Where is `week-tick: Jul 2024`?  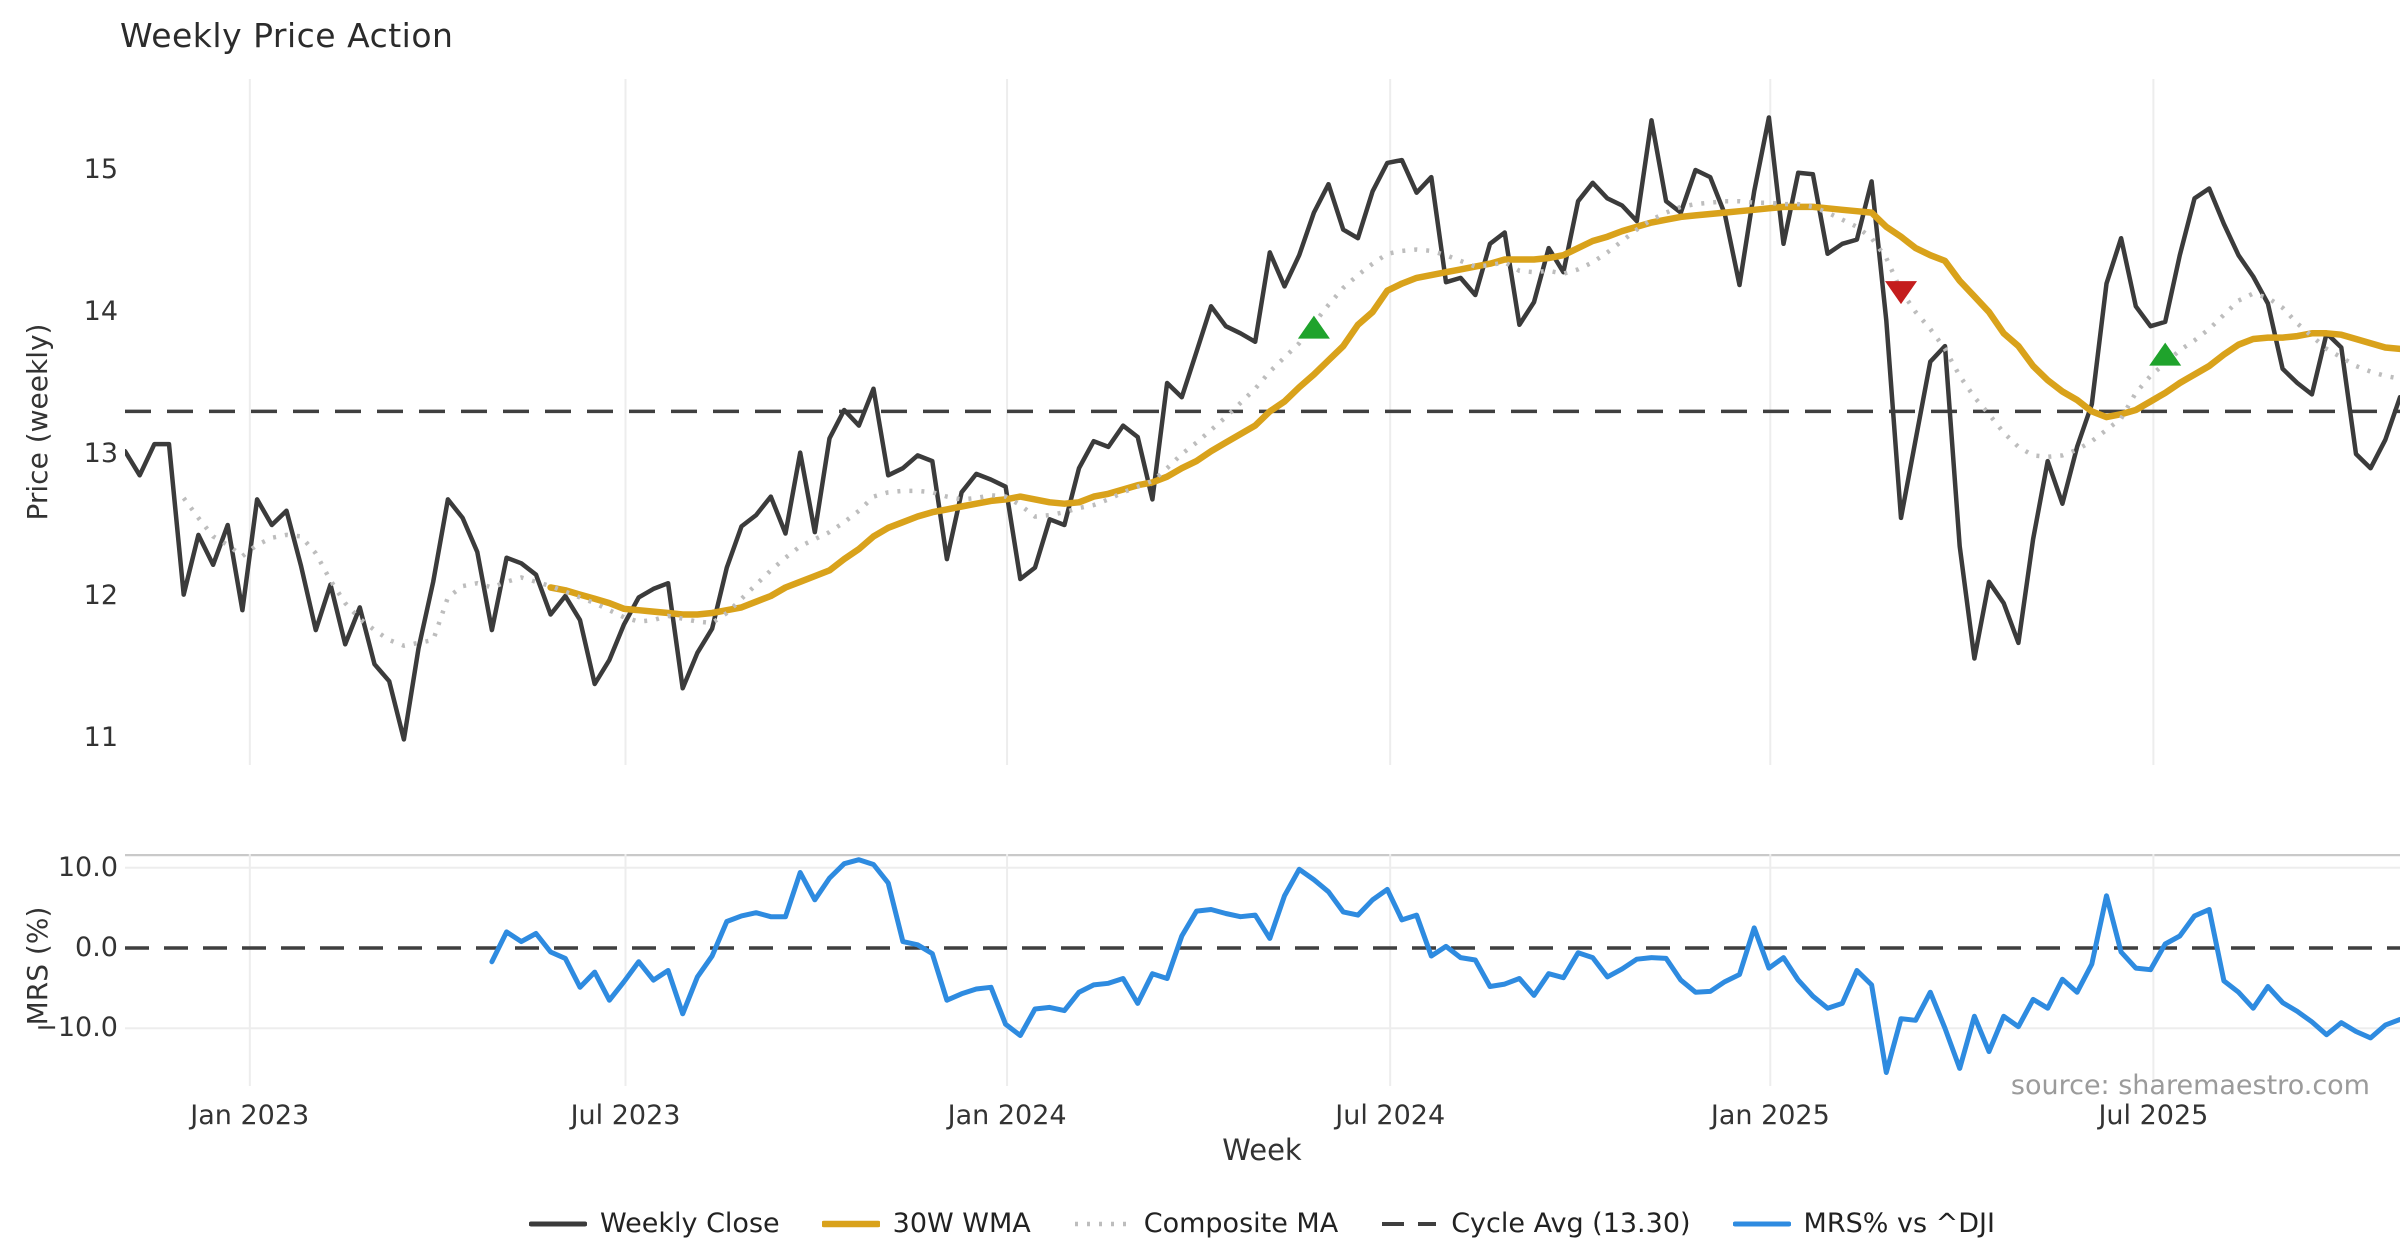 week-tick: Jul 2024 is located at coordinates (1390, 1115).